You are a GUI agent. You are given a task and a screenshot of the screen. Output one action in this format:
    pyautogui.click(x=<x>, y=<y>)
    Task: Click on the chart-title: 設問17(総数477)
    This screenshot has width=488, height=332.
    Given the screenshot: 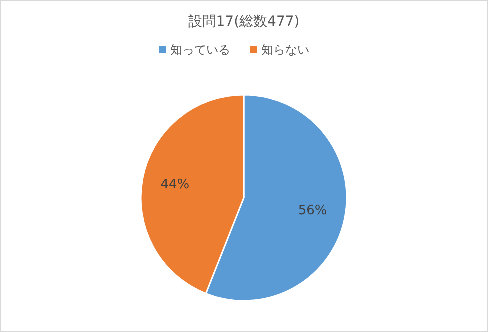 What is the action you would take?
    pyautogui.click(x=244, y=22)
    